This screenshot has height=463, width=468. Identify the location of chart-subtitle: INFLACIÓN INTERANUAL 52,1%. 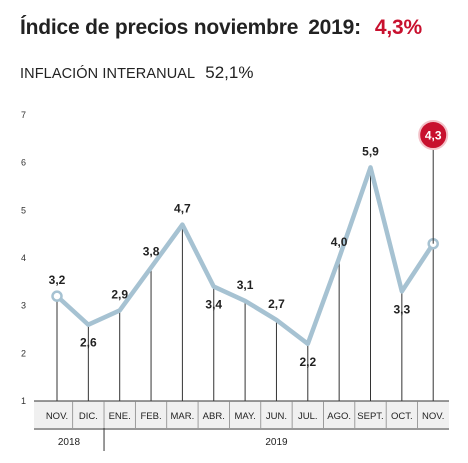
(136, 73).